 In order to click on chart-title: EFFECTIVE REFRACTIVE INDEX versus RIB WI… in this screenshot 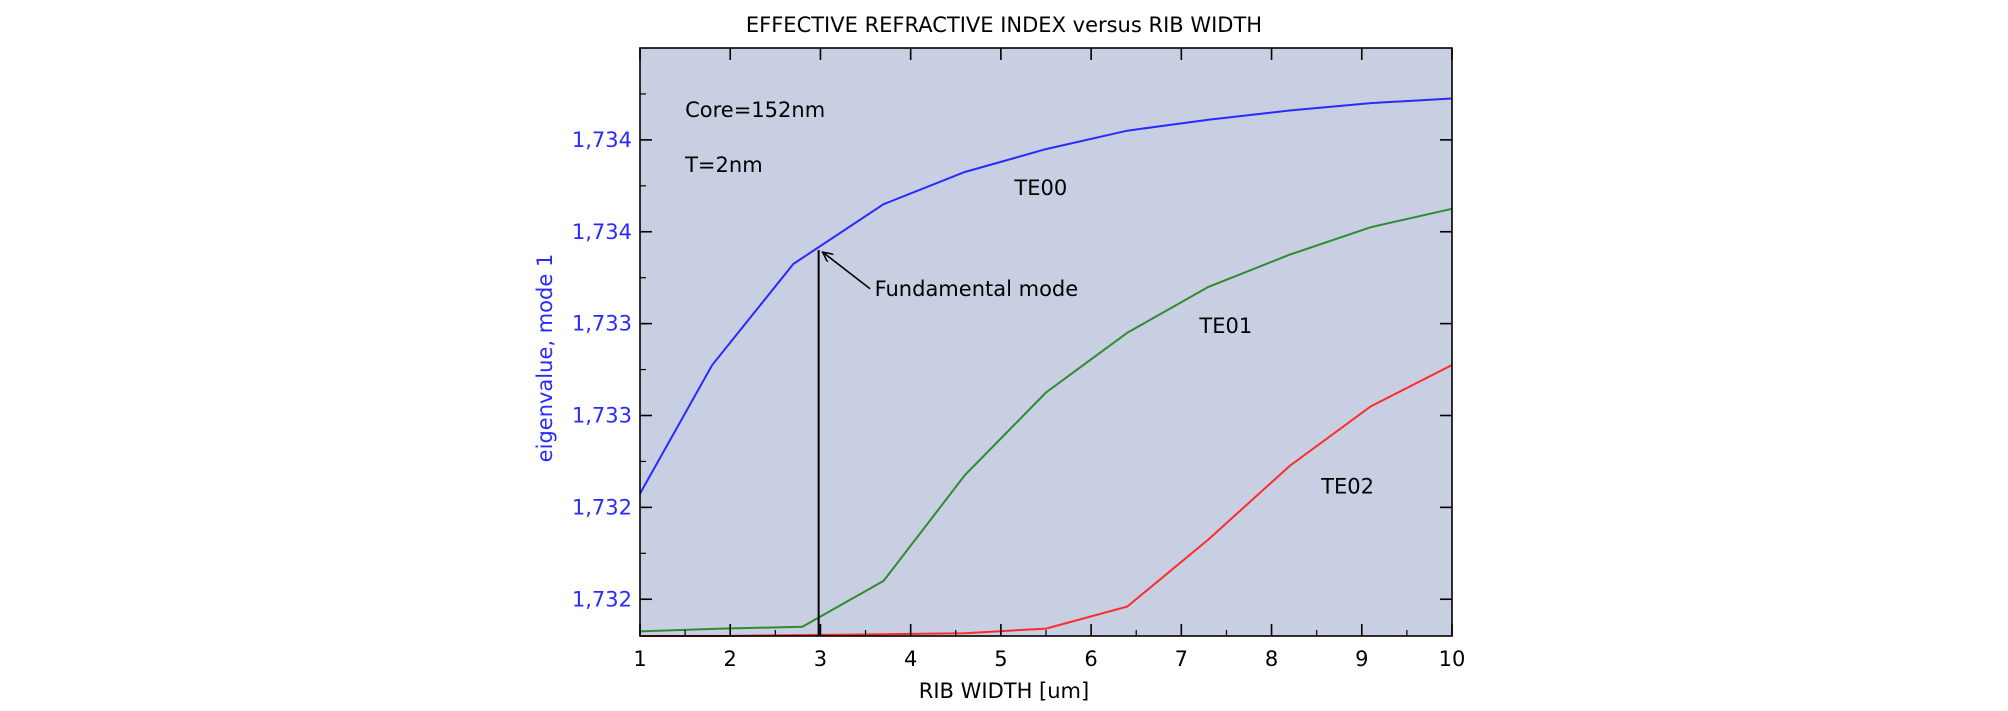, I will do `click(1004, 25)`.